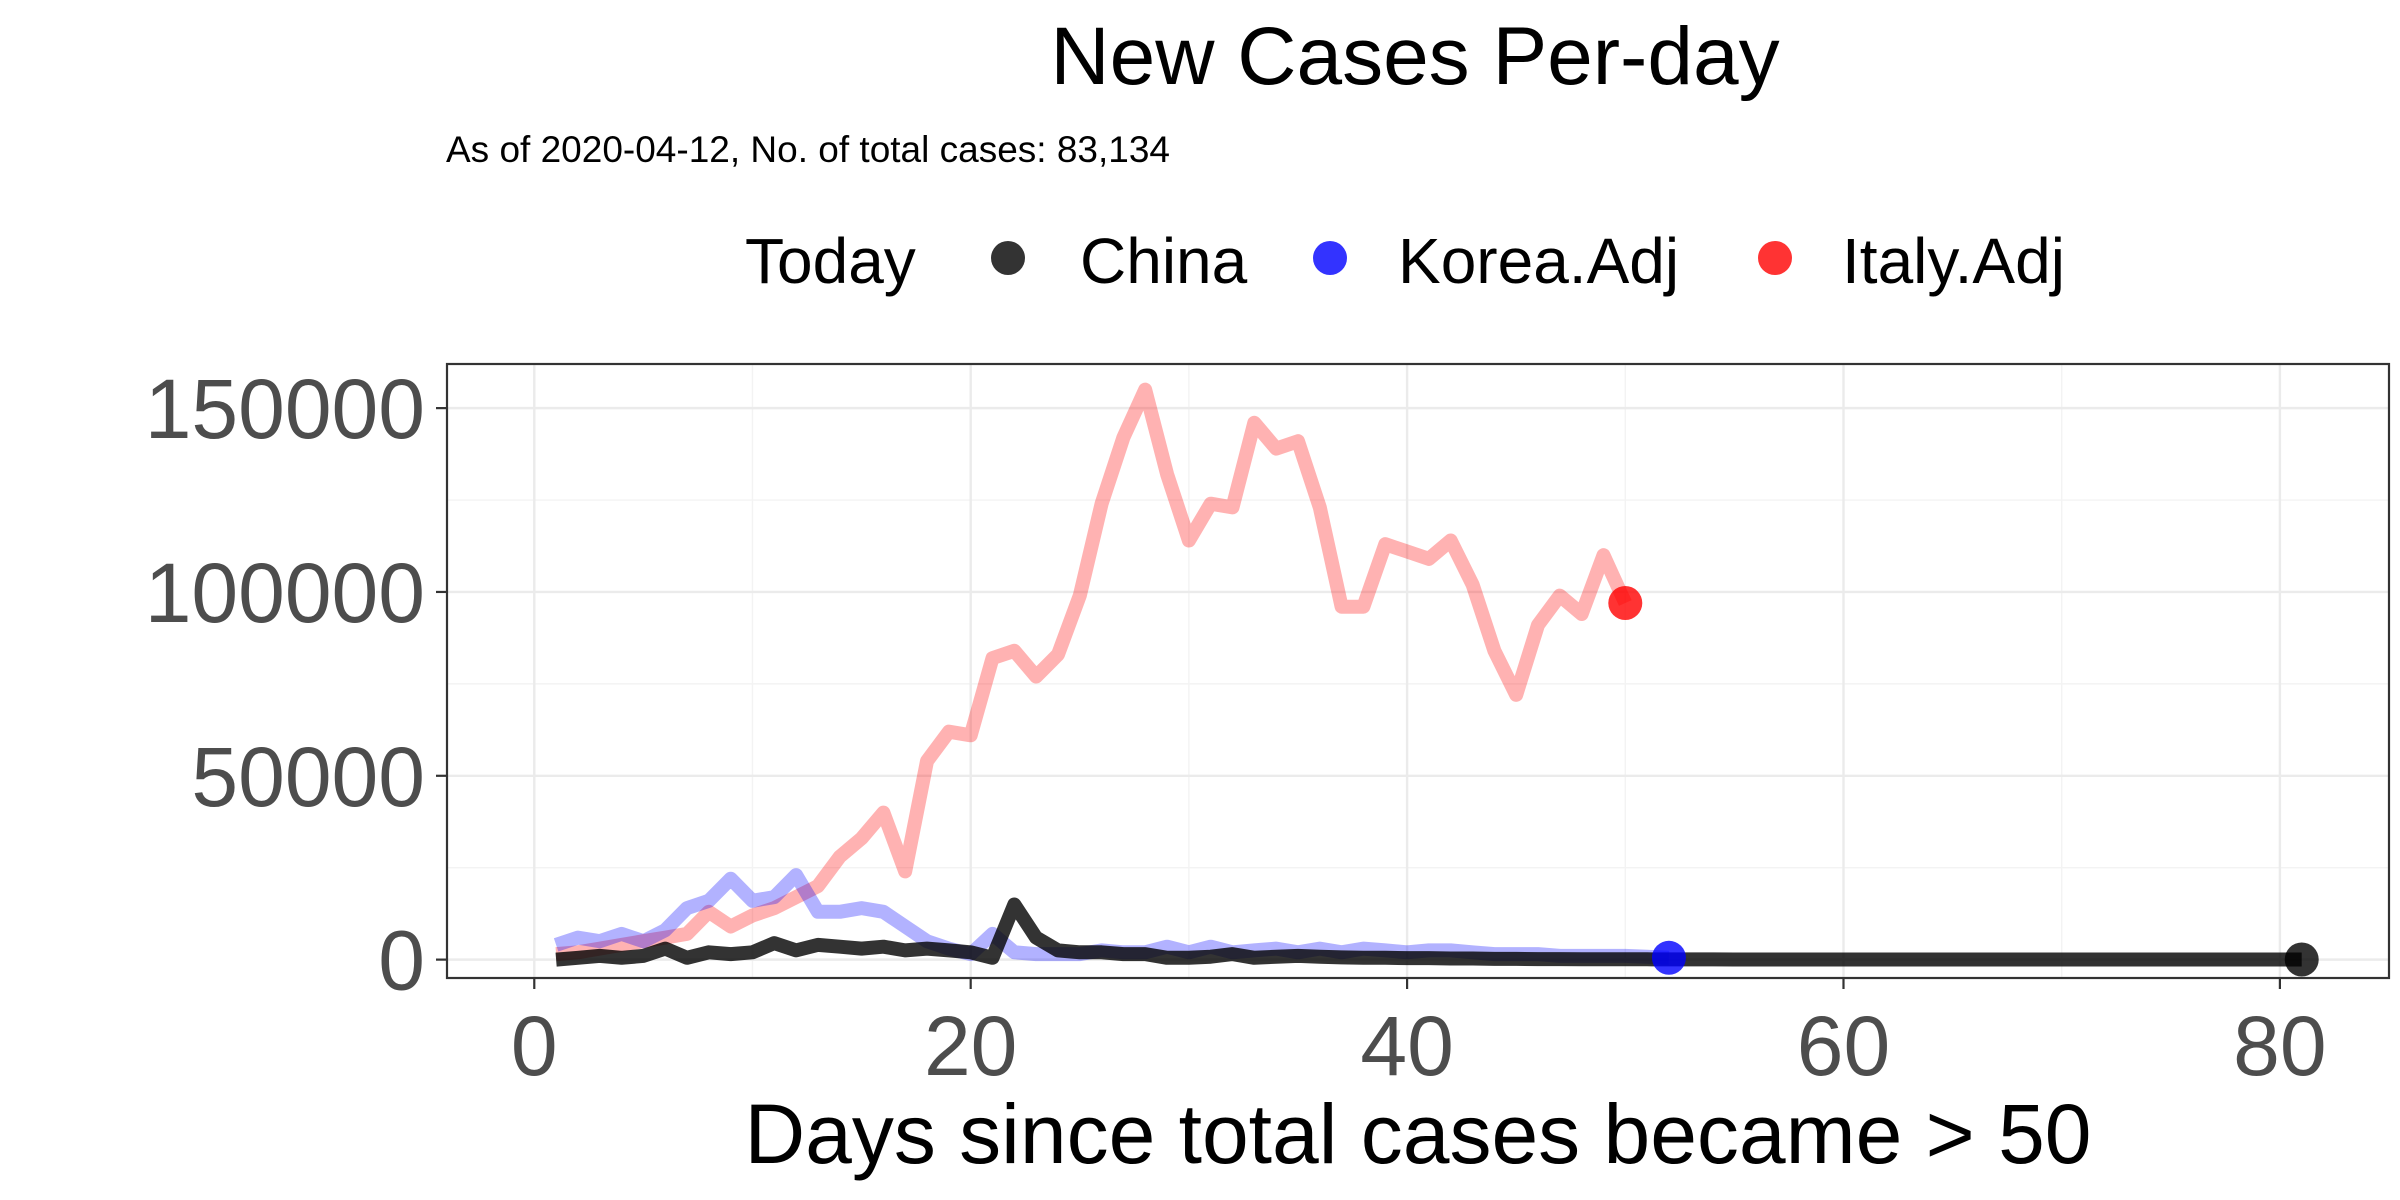 Image resolution: width=2400 pixels, height=1200 pixels. What do you see at coordinates (1538, 261) in the screenshot?
I see `legend-label-korea-adj: Korea.Adj` at bounding box center [1538, 261].